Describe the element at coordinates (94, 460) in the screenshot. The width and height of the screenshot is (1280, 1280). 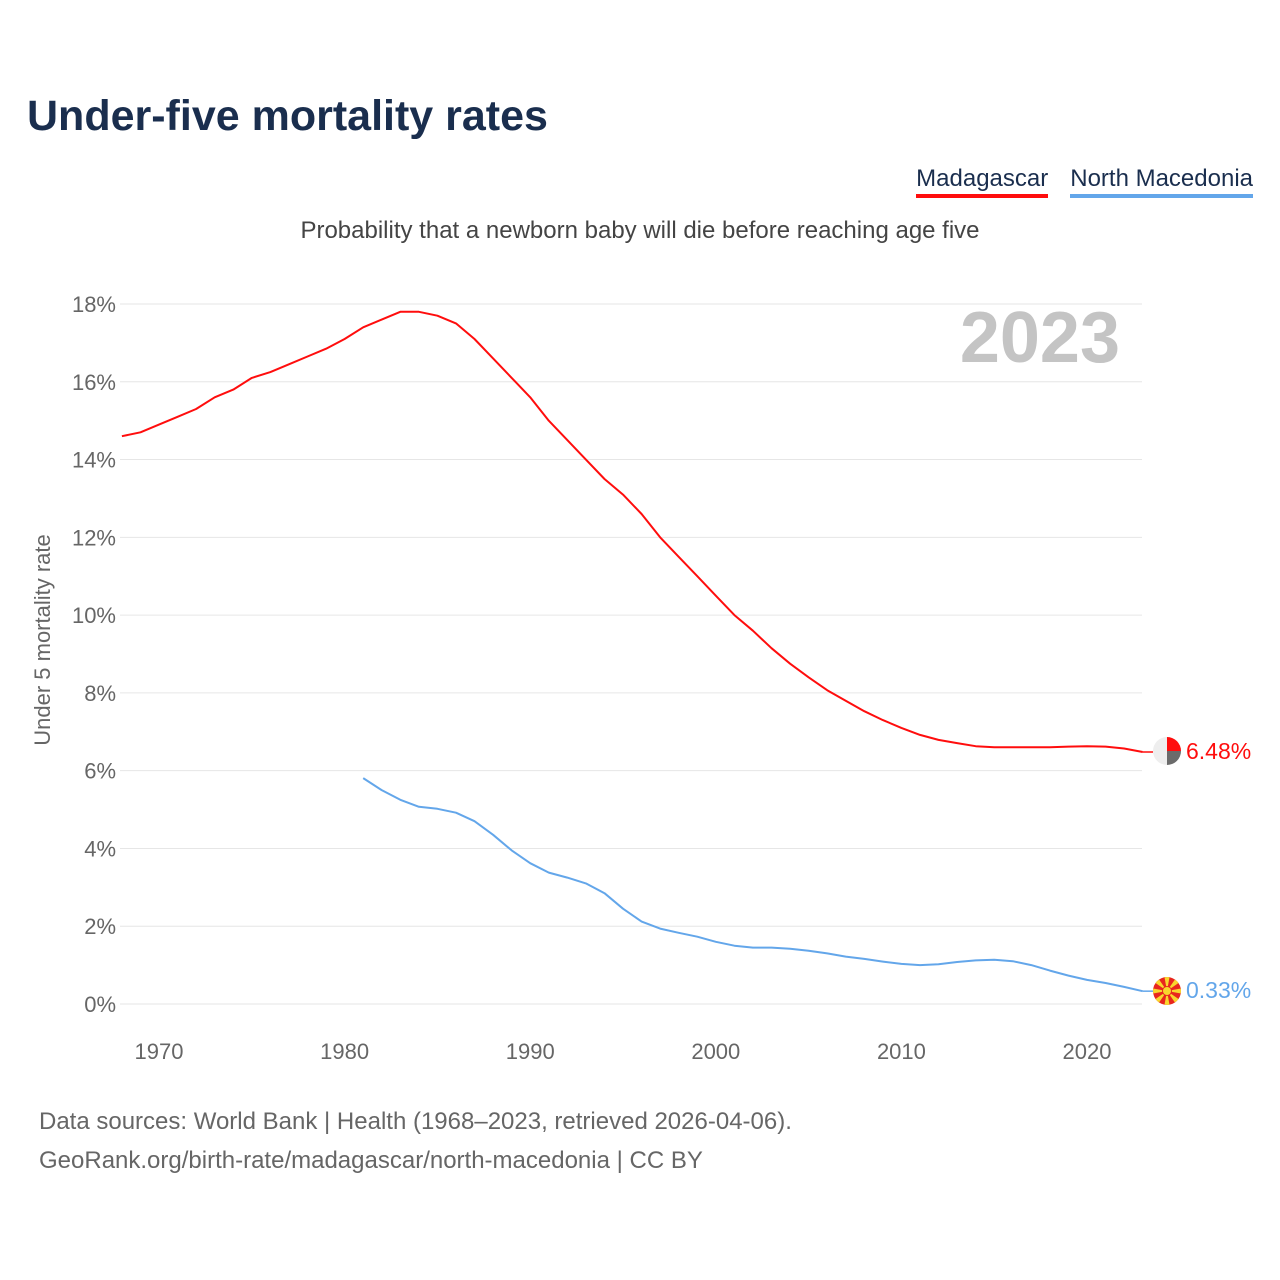
I see `y-tick-label: 14%` at that location.